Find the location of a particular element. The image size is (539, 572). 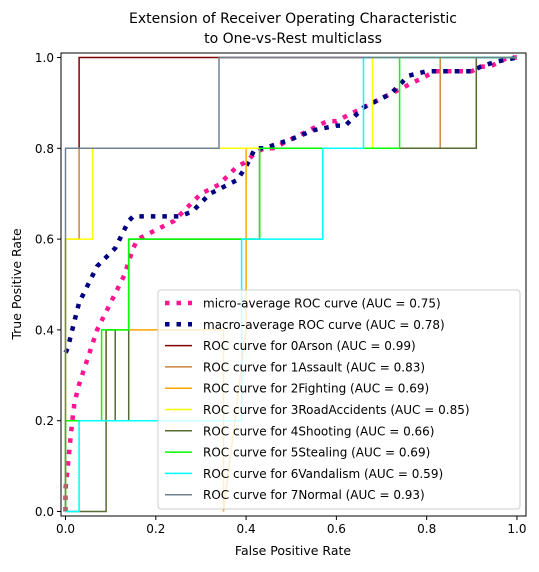

x-tick-label: 0.8 is located at coordinates (426, 529).